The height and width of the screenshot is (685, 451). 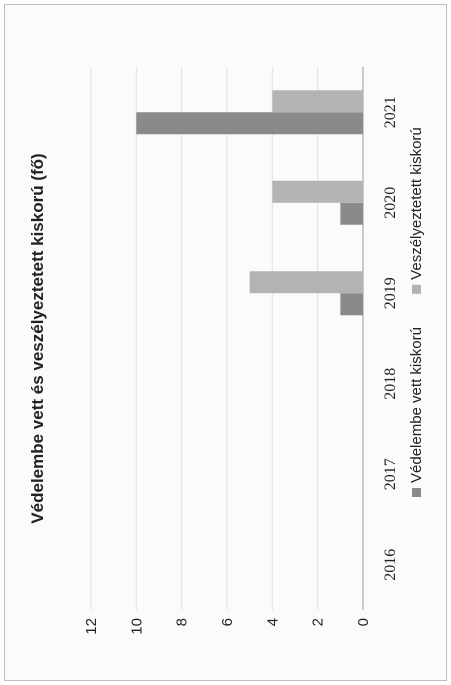 I want to click on bar-vedelembe-2019, so click(x=352, y=304).